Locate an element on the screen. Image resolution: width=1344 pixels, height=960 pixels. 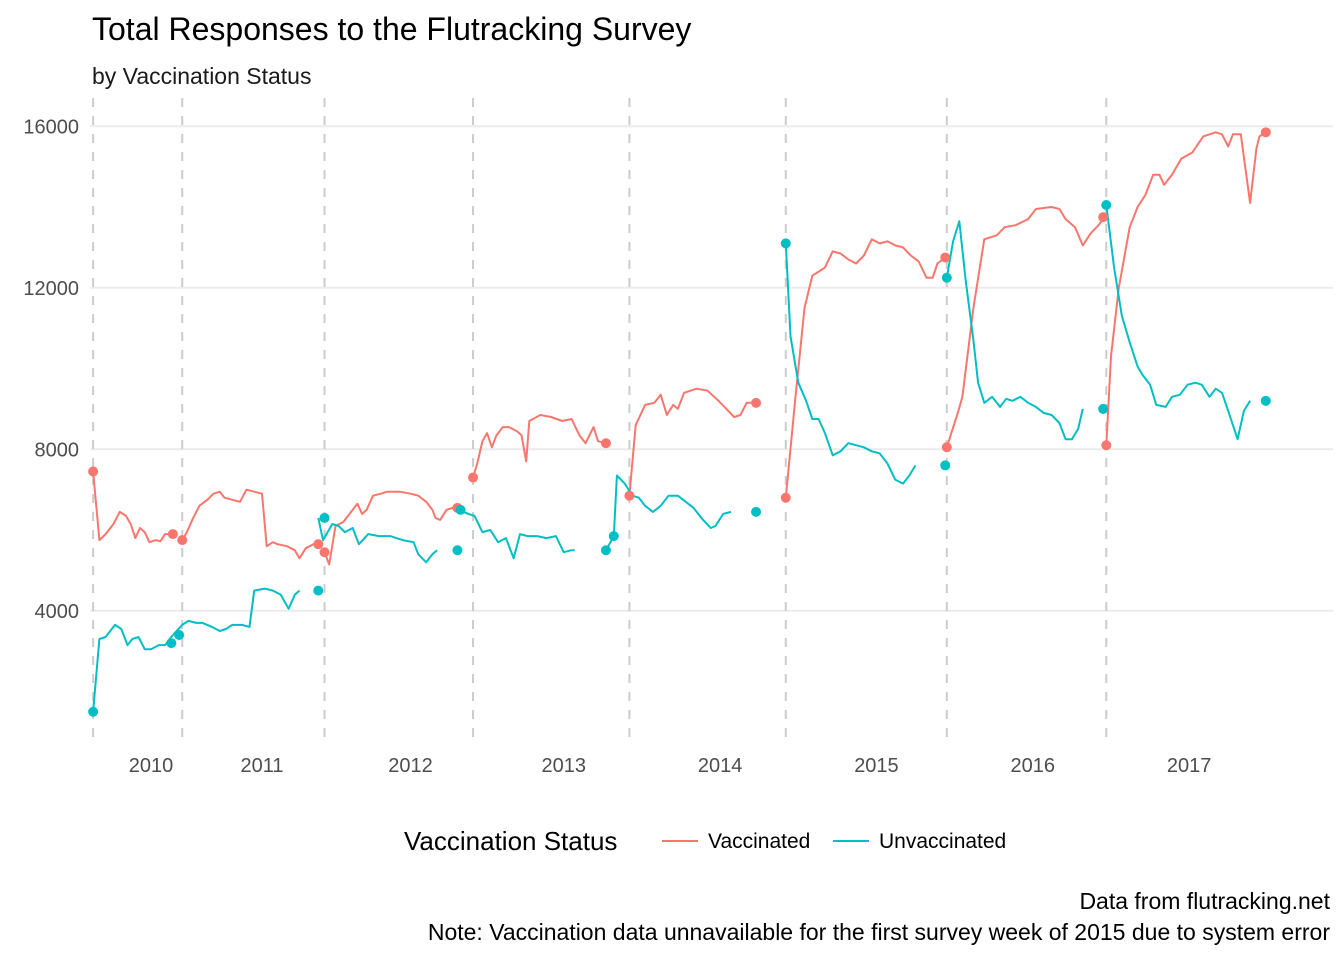
chart-subtitle: by Vaccination Status is located at coordinates (201, 76).